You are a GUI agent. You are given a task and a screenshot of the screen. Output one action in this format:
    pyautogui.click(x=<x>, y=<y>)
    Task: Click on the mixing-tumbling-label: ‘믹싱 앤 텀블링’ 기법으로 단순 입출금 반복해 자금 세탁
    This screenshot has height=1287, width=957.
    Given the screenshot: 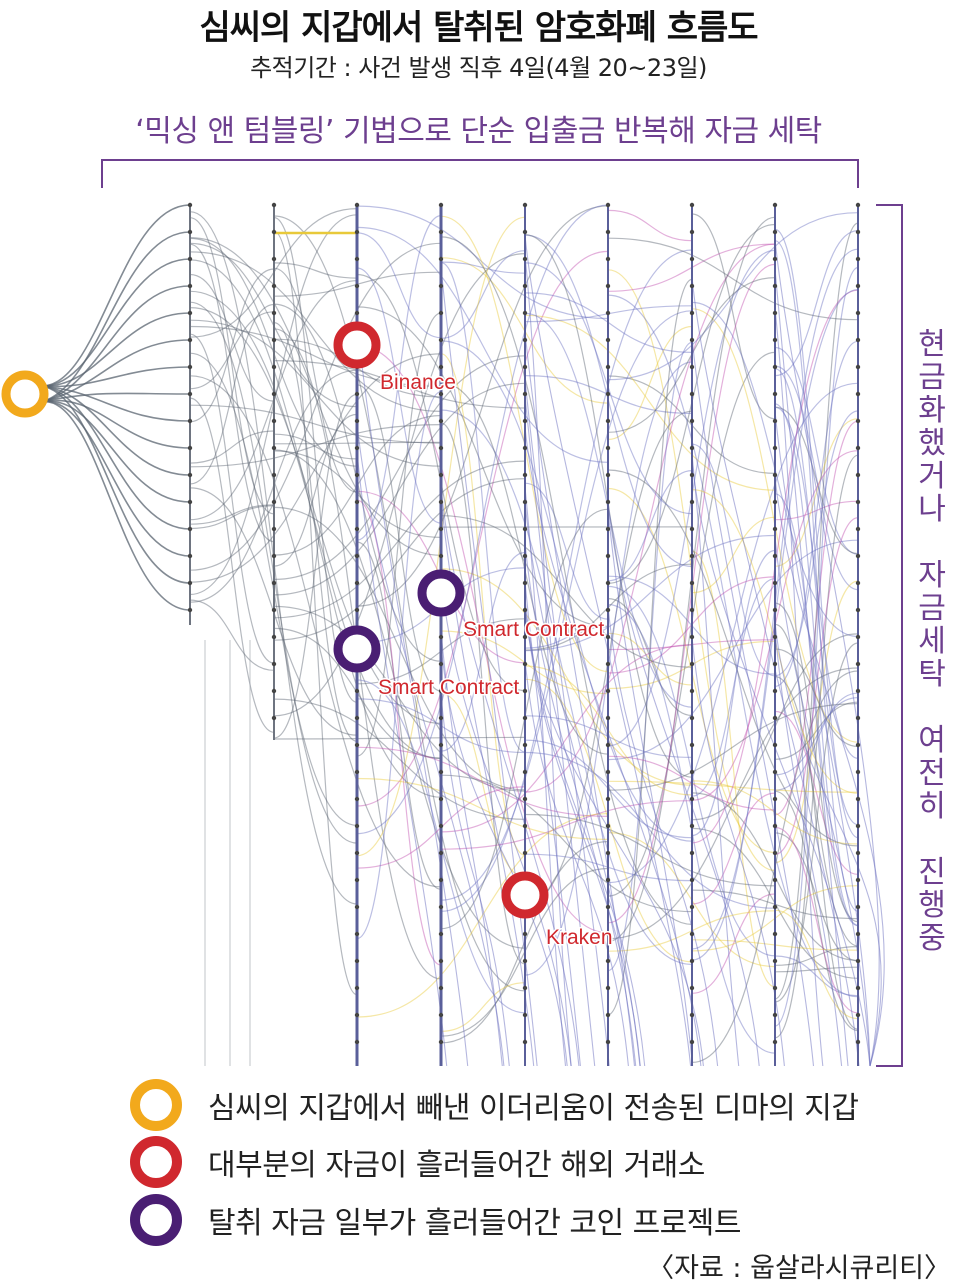 What is the action you would take?
    pyautogui.click(x=478, y=131)
    